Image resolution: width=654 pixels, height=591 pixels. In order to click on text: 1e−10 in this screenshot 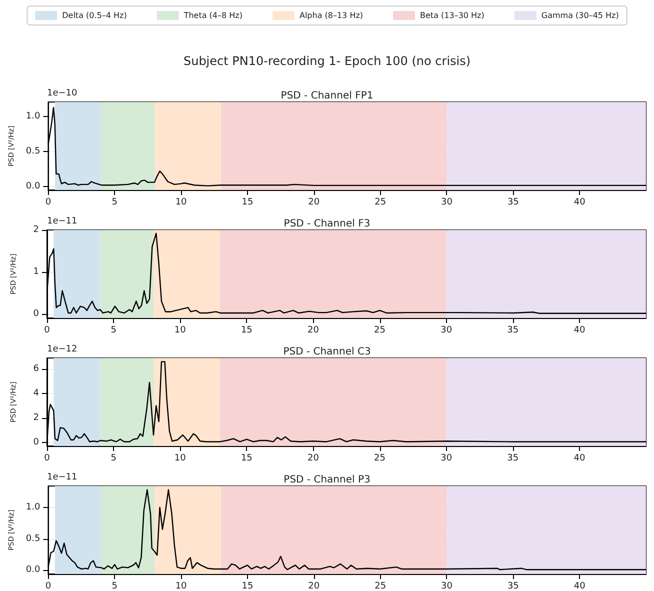, I will do `click(62, 93)`.